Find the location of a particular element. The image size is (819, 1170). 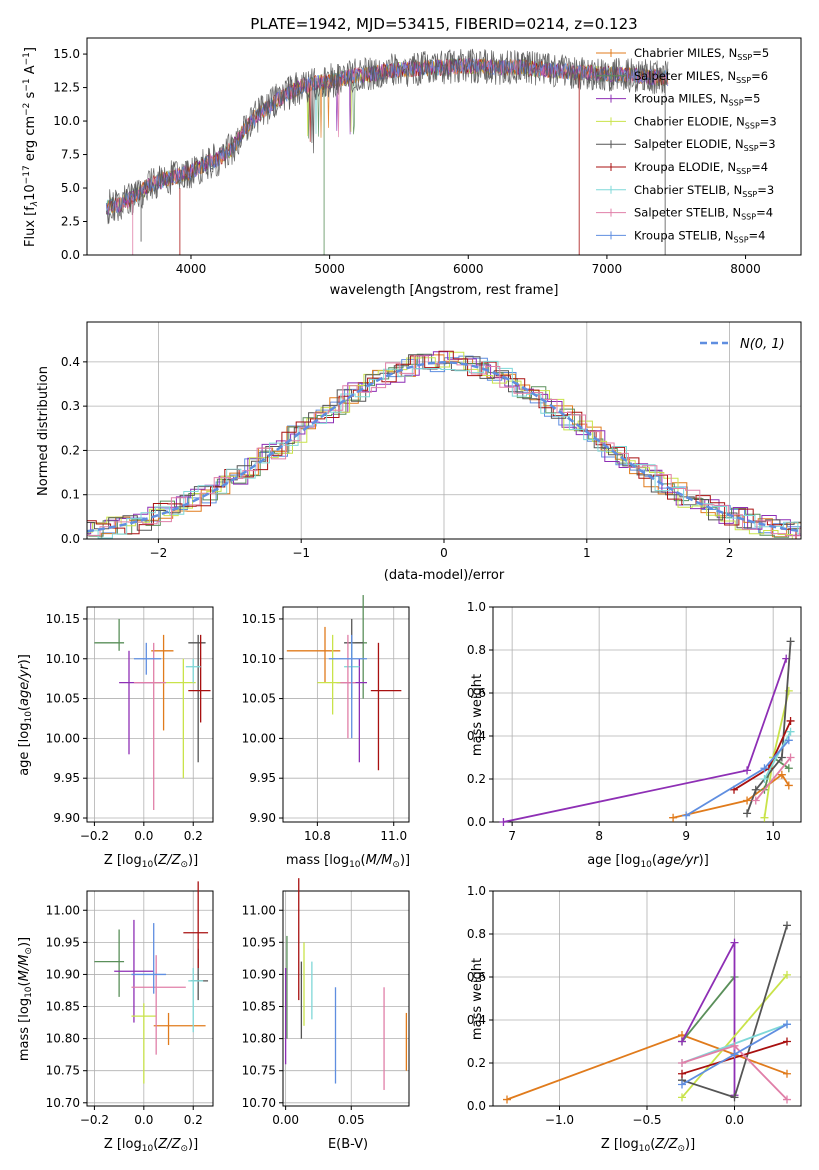

residual-legend: N(0, 1) is located at coordinates (742, 344).